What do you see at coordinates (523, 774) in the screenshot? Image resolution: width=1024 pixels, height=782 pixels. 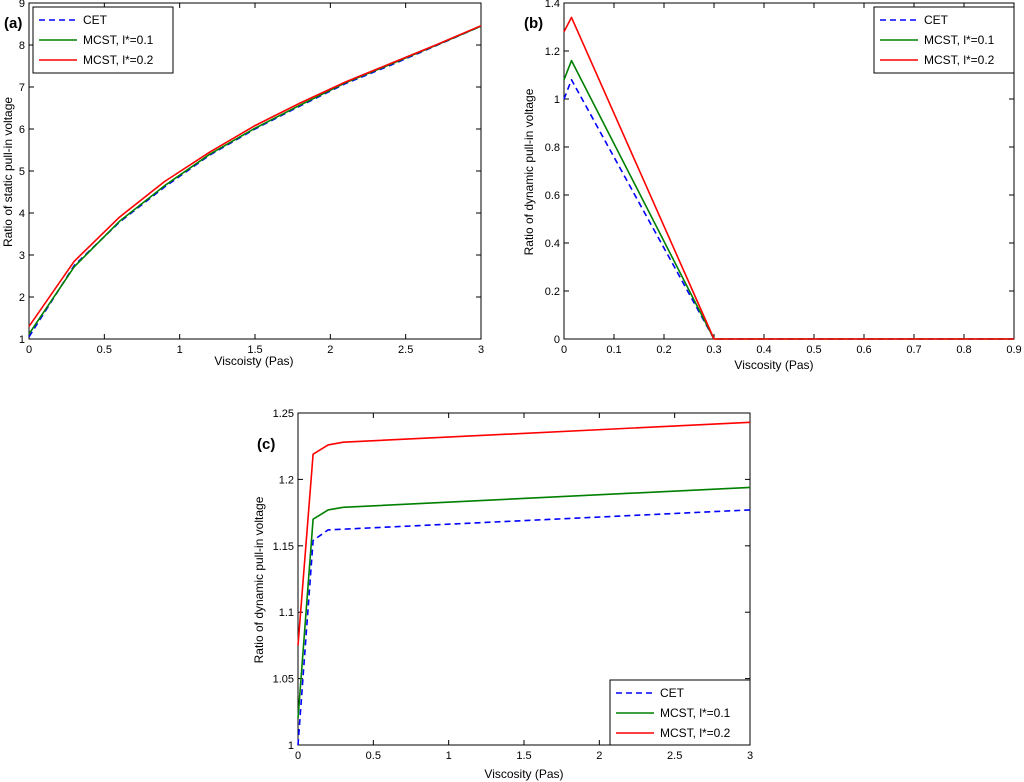 I see `panel-c-xlabel: Viscosity (Pas)` at bounding box center [523, 774].